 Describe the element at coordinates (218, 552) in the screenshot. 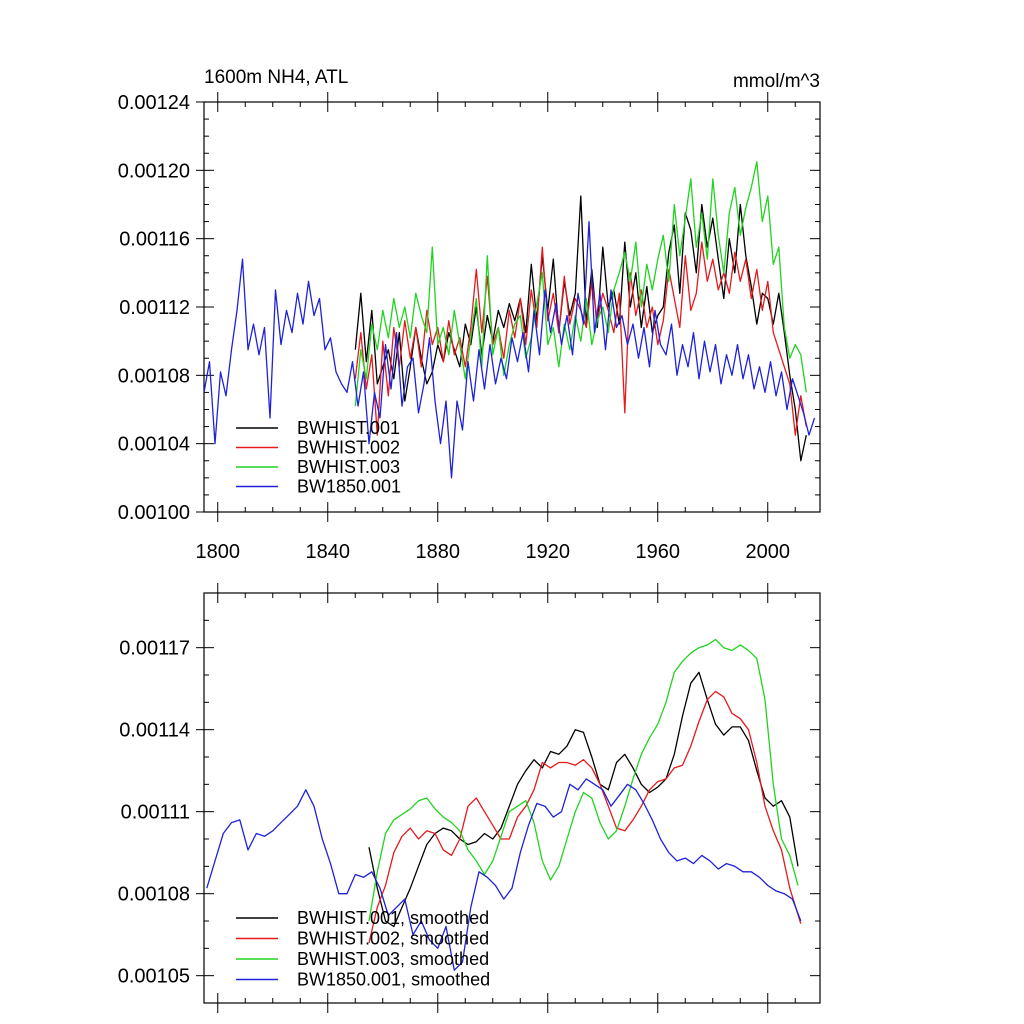

I see `x-tick-label: 1800` at that location.